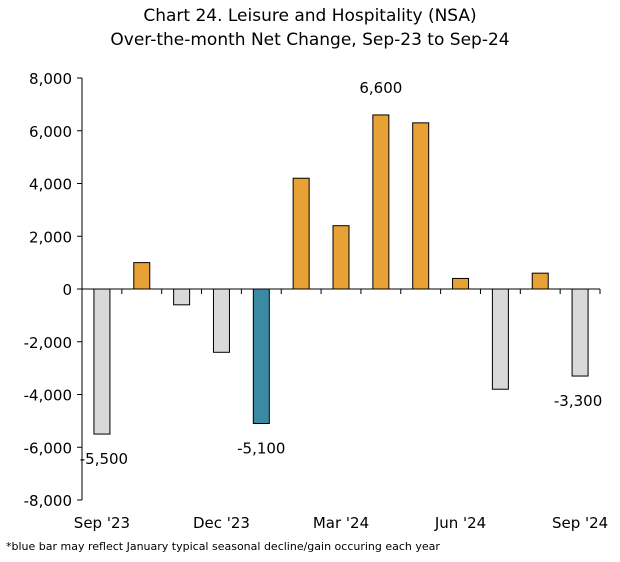 The height and width of the screenshot is (562, 620). What do you see at coordinates (50, 185) in the screenshot?
I see `y-tick-label: 4,000` at bounding box center [50, 185].